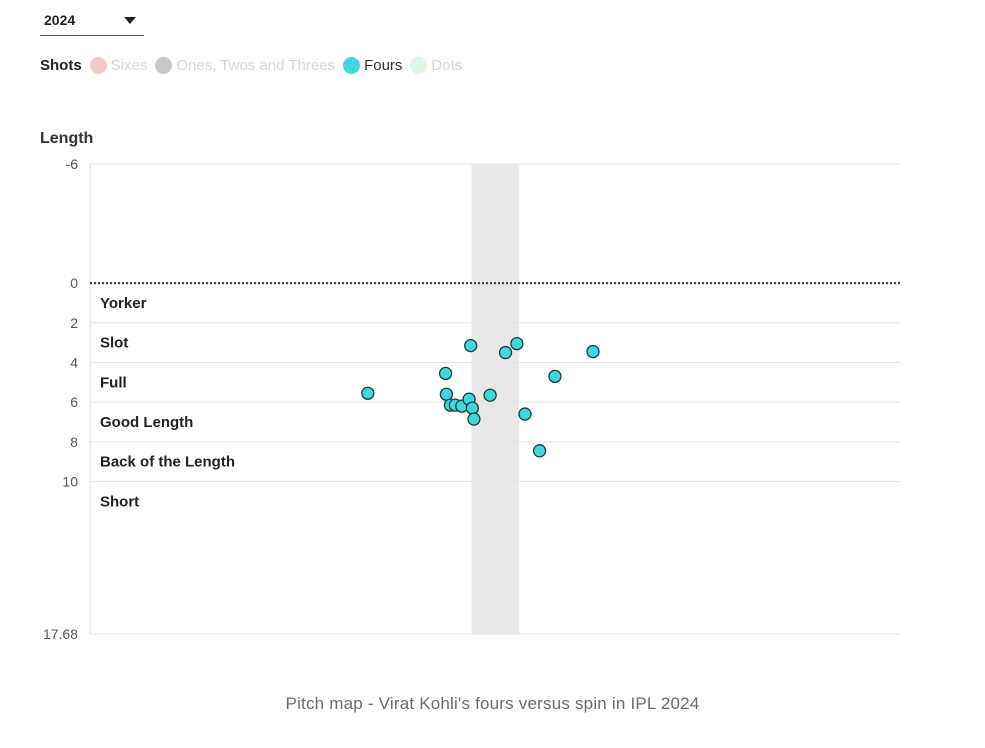 The image size is (985, 748). I want to click on legend-item-fours: Fours, so click(373, 65).